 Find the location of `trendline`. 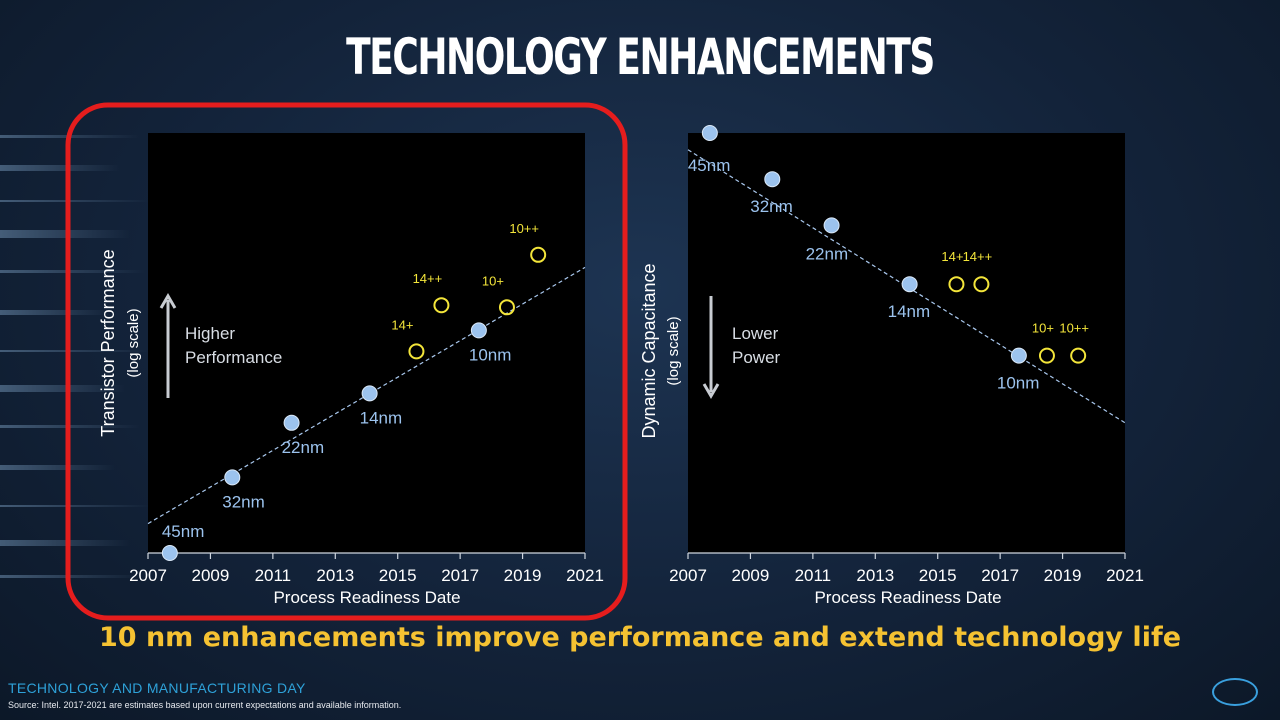

trendline is located at coordinates (906, 286).